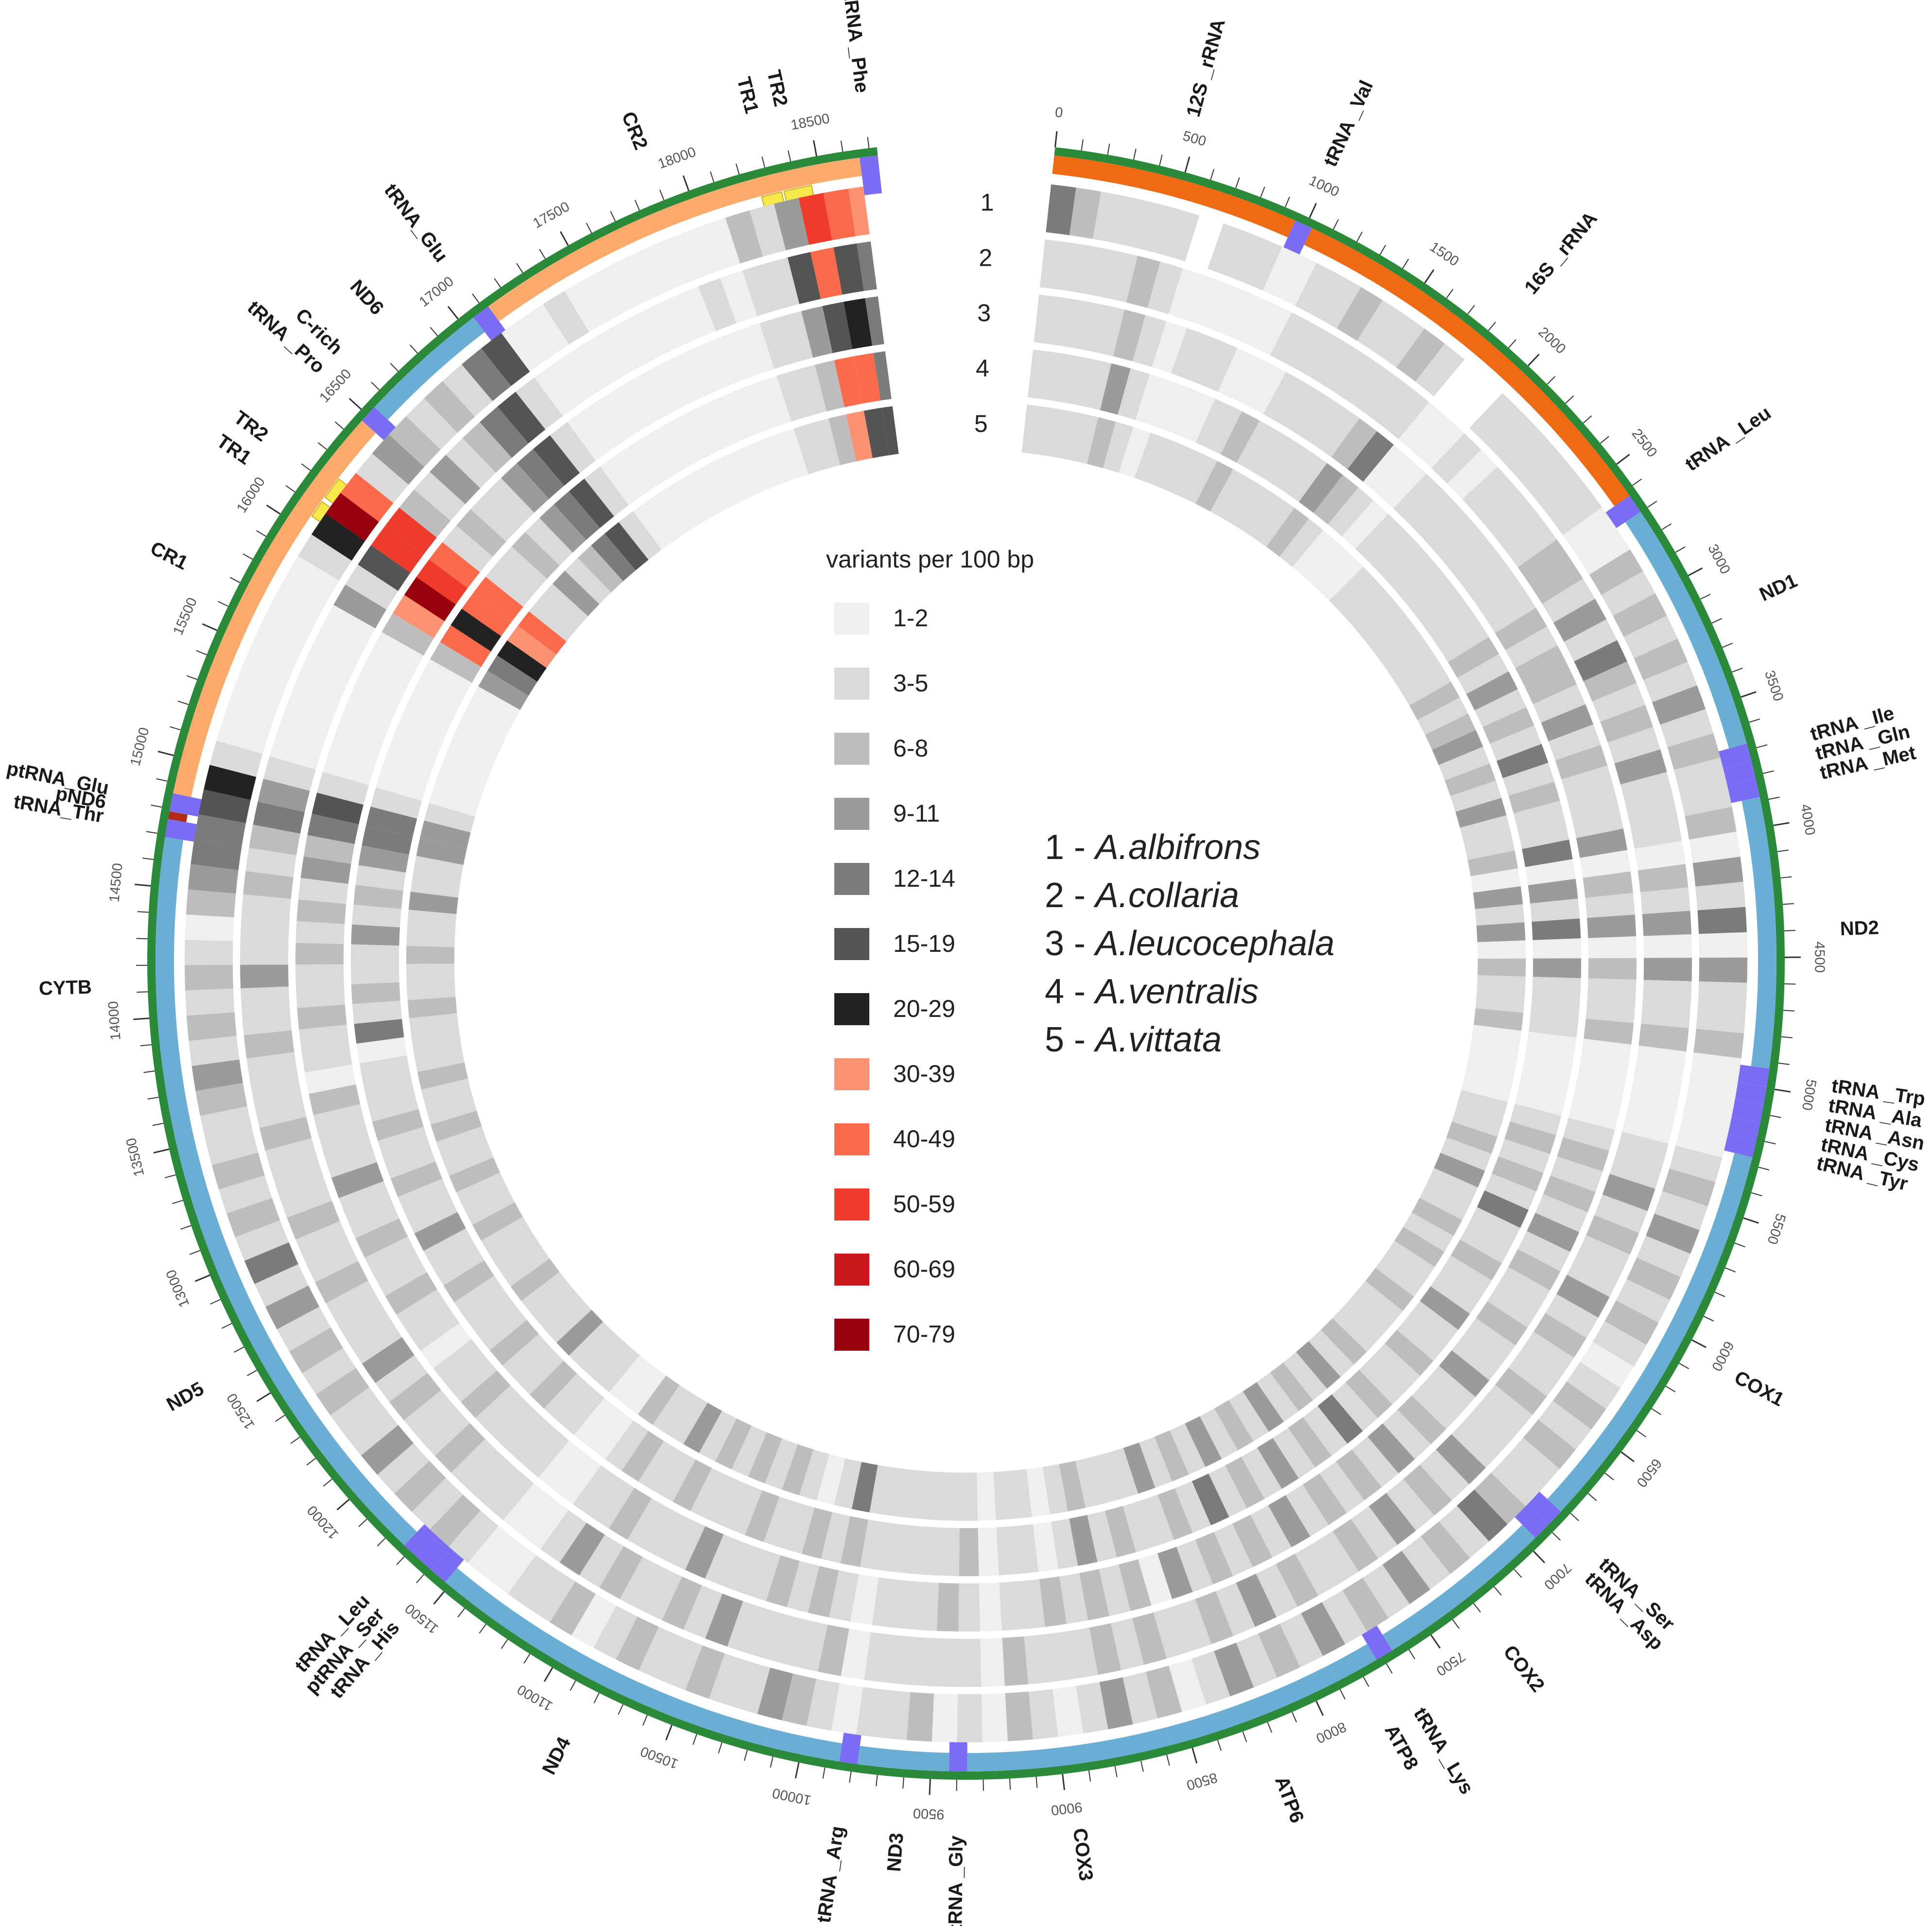 This screenshot has width=1932, height=1926. I want to click on species-number: 2 -, so click(1070, 895).